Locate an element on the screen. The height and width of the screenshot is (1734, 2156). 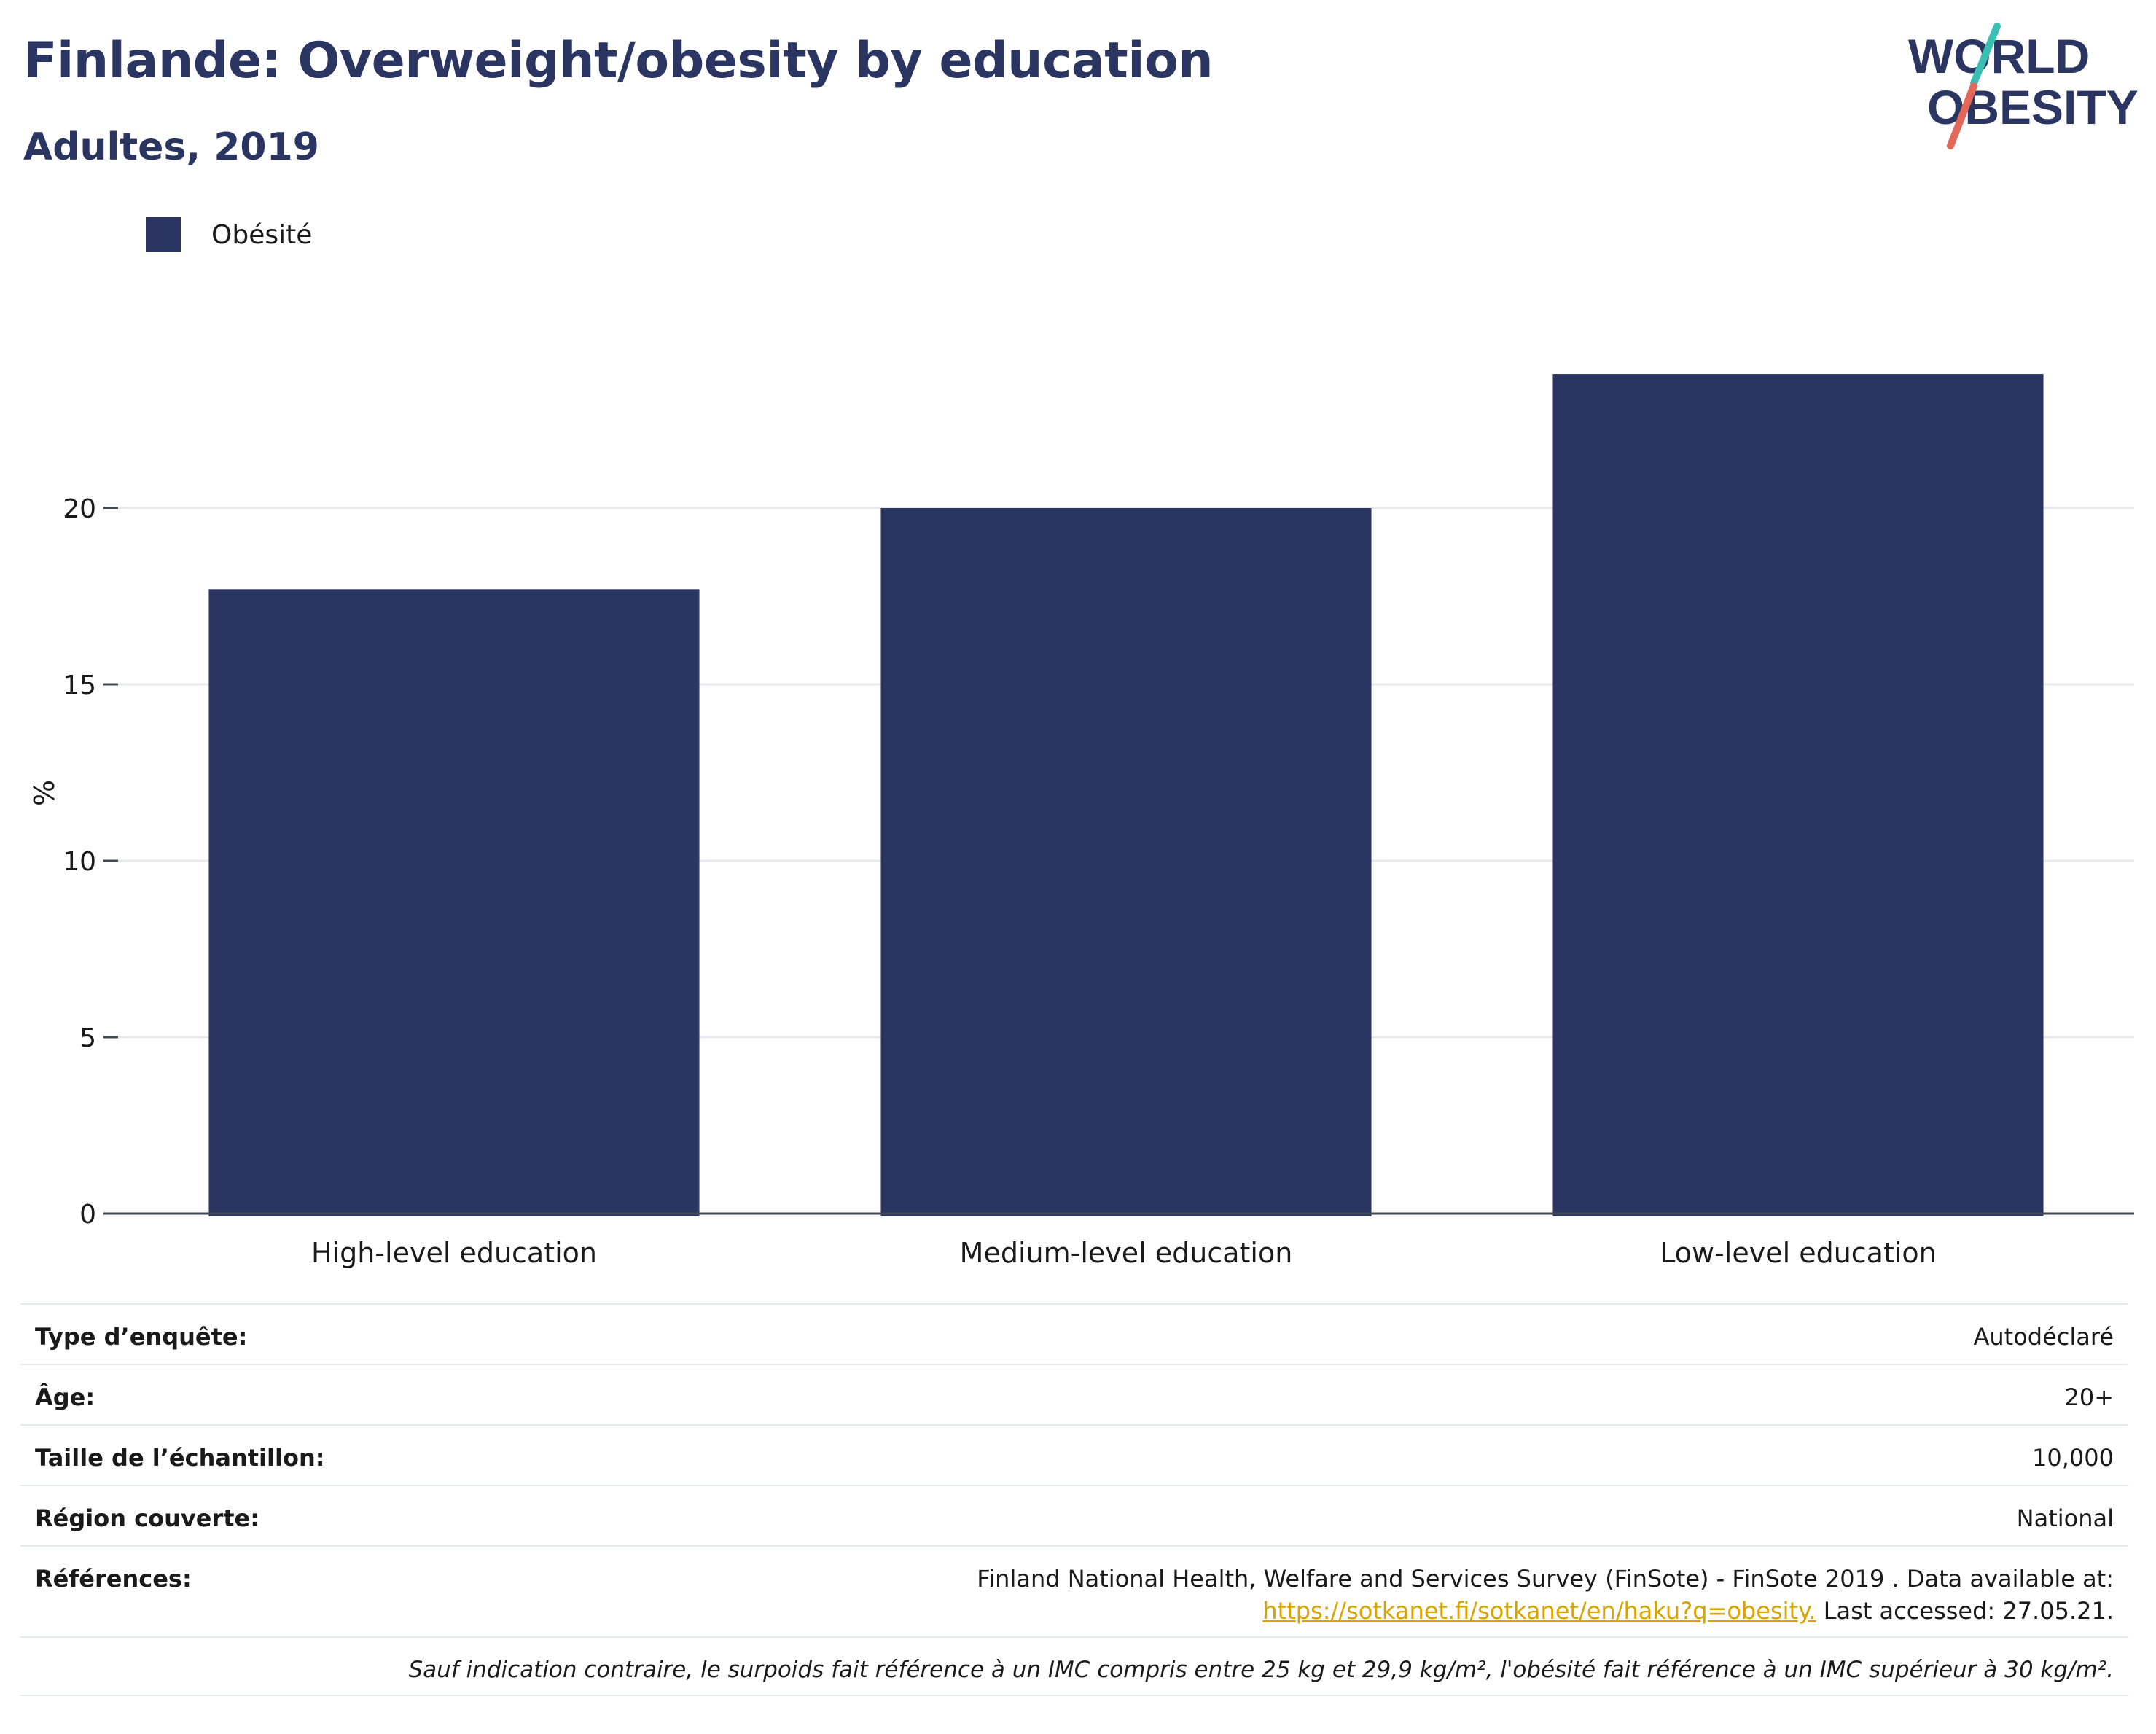
x-tick-label-low-level-education: Low-level education is located at coordinates (1799, 1253).